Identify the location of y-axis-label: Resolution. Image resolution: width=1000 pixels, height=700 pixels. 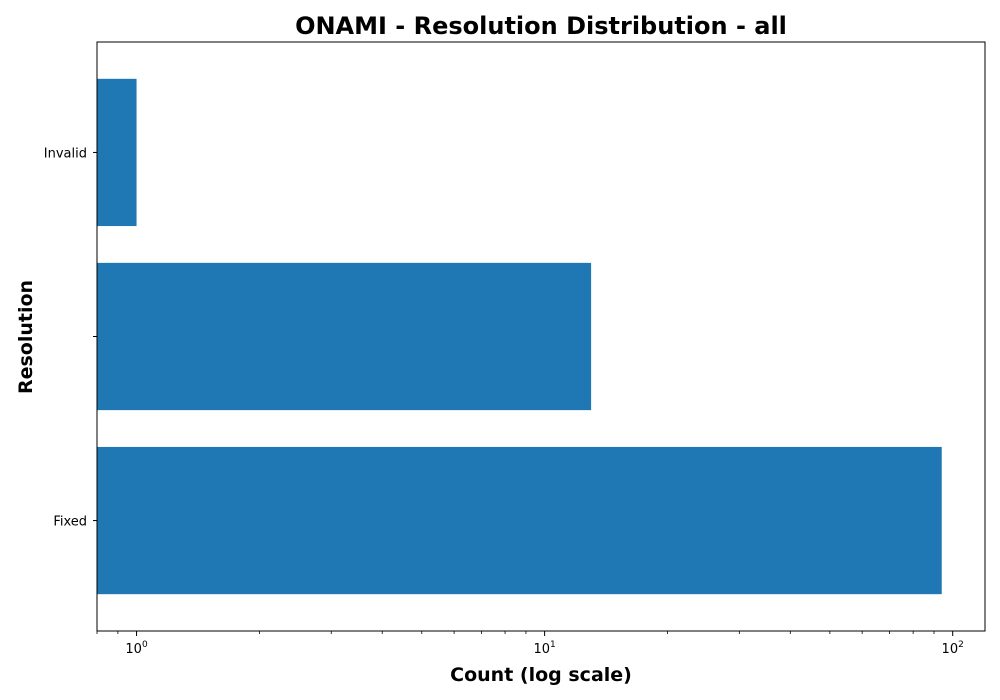
(26, 337).